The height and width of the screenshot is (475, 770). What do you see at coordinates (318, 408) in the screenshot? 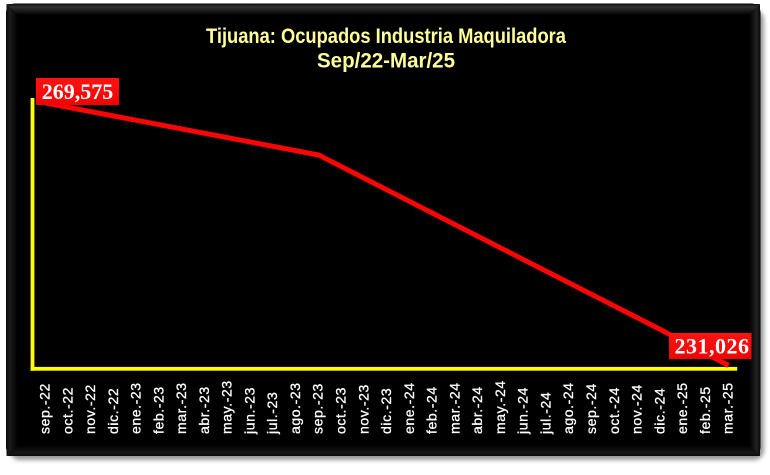
I see `svg-text: sep.-23` at bounding box center [318, 408].